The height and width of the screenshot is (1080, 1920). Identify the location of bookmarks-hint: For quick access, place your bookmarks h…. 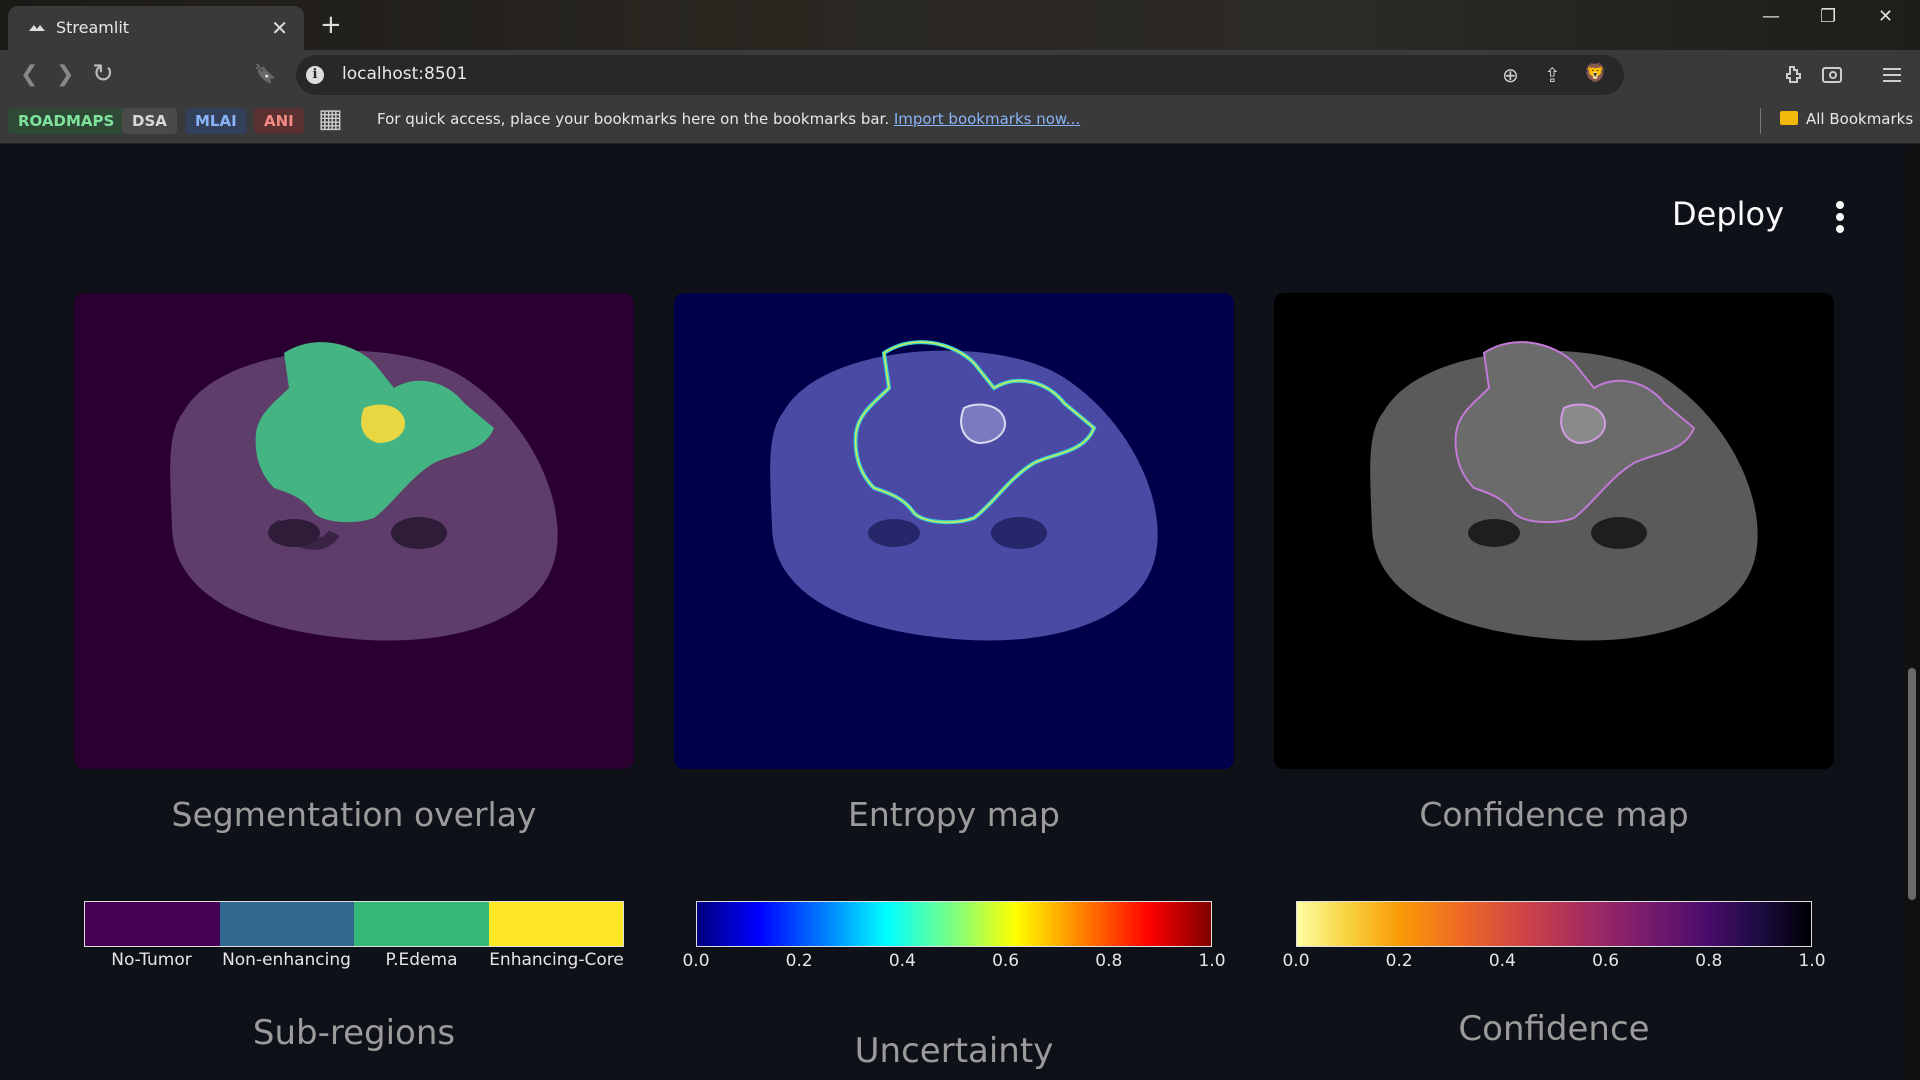
(728, 119).